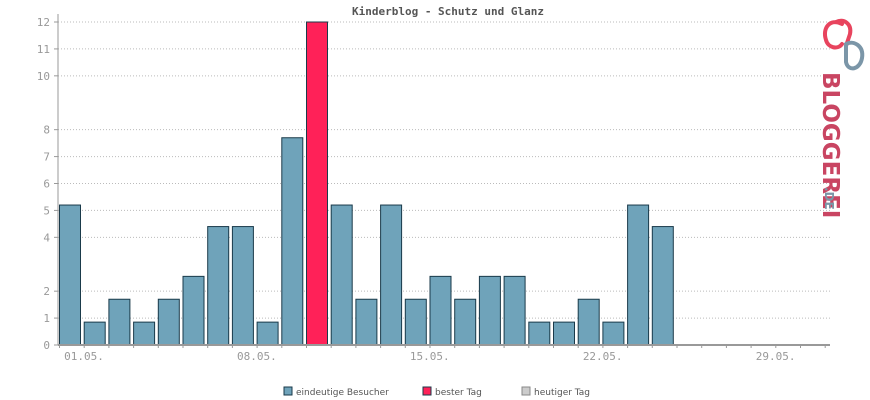 The width and height of the screenshot is (870, 400). Describe the element at coordinates (458, 393) in the screenshot. I see `legend-label-best: bester Tag` at that location.